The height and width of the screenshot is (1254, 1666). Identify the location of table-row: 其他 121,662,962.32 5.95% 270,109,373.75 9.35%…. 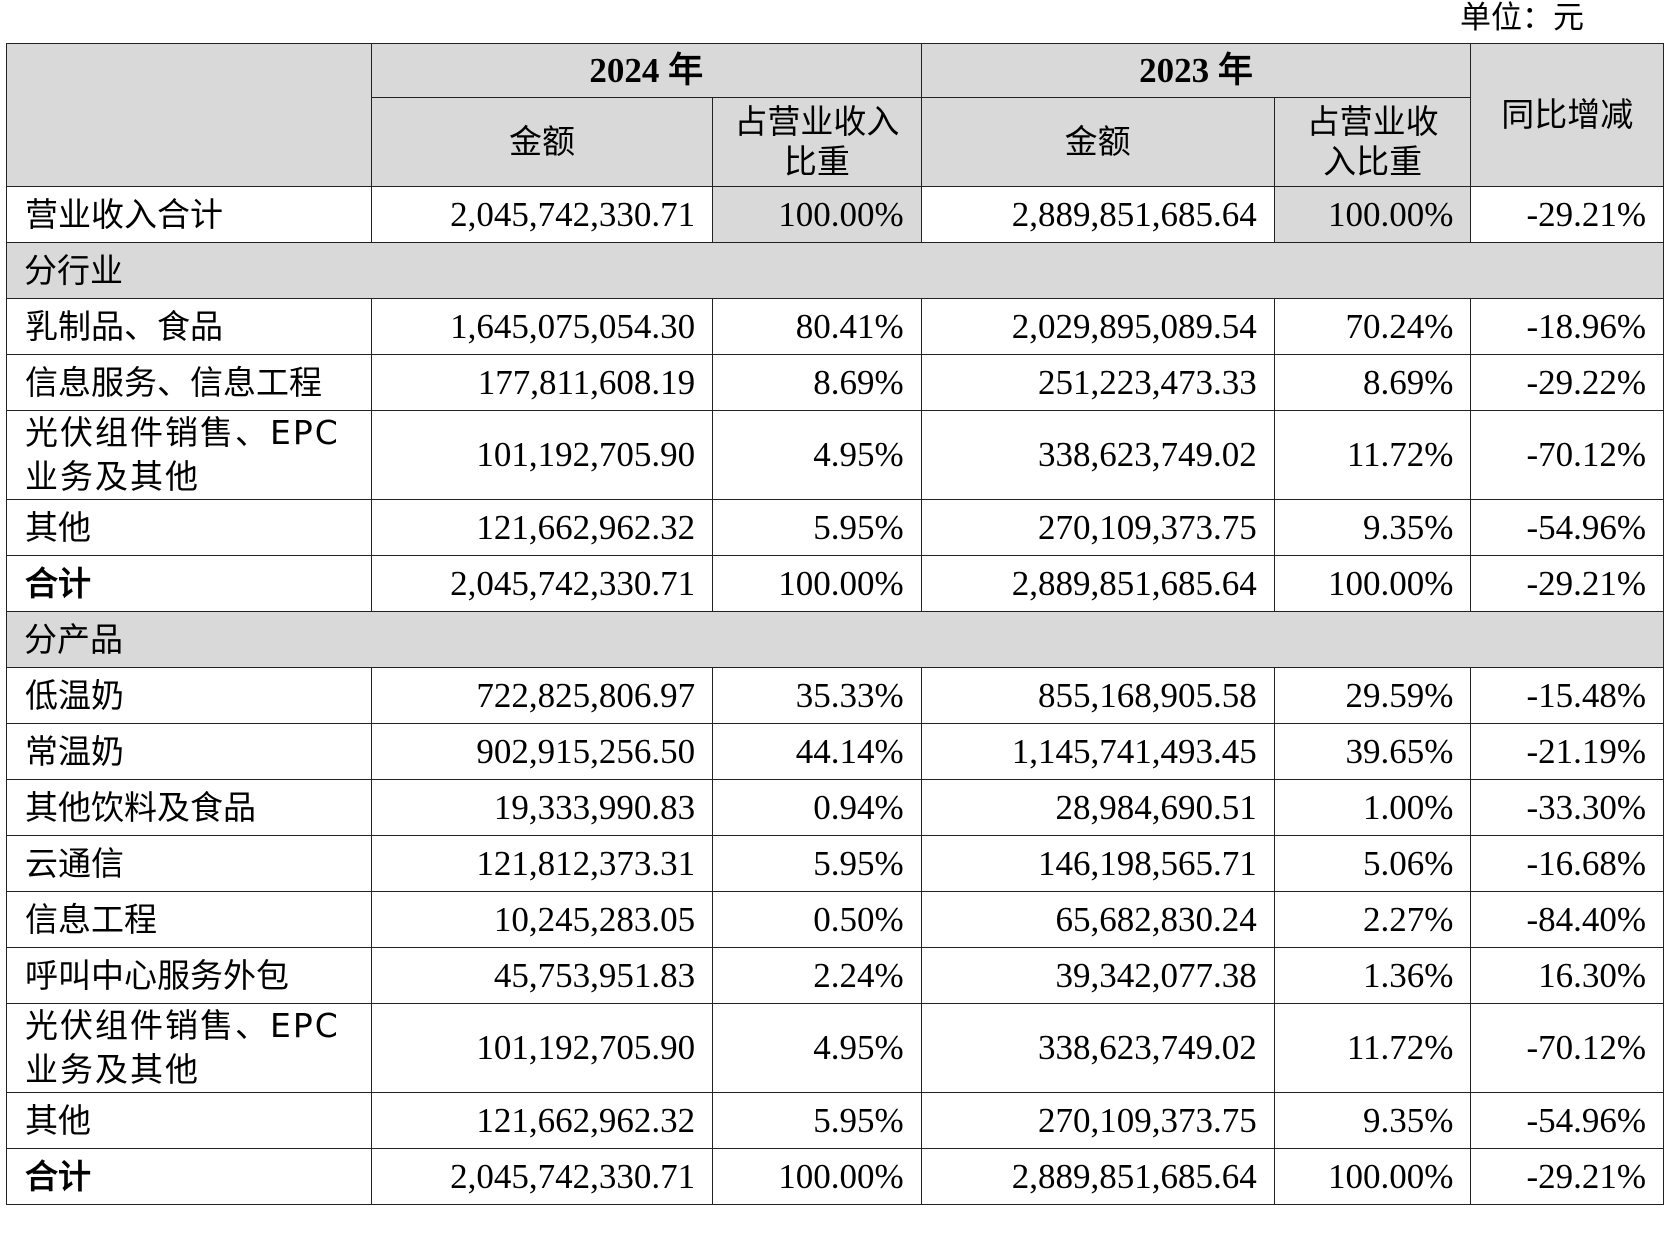
(835, 527).